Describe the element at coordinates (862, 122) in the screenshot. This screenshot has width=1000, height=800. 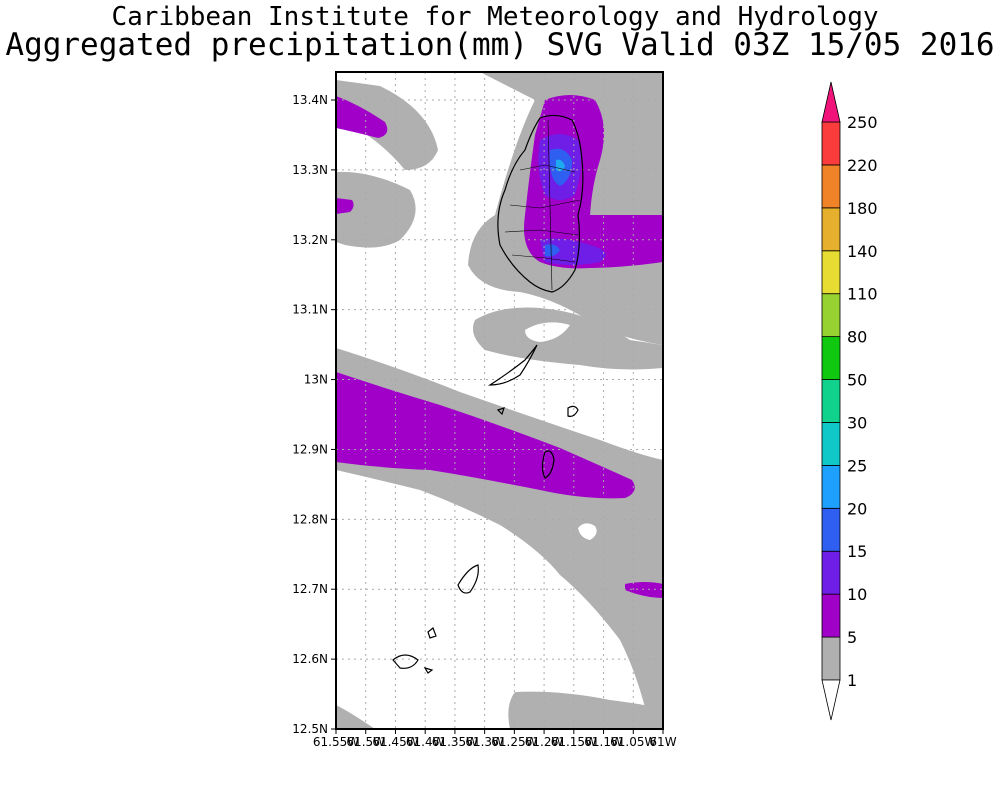
I see `colorbar-label: 250` at that location.